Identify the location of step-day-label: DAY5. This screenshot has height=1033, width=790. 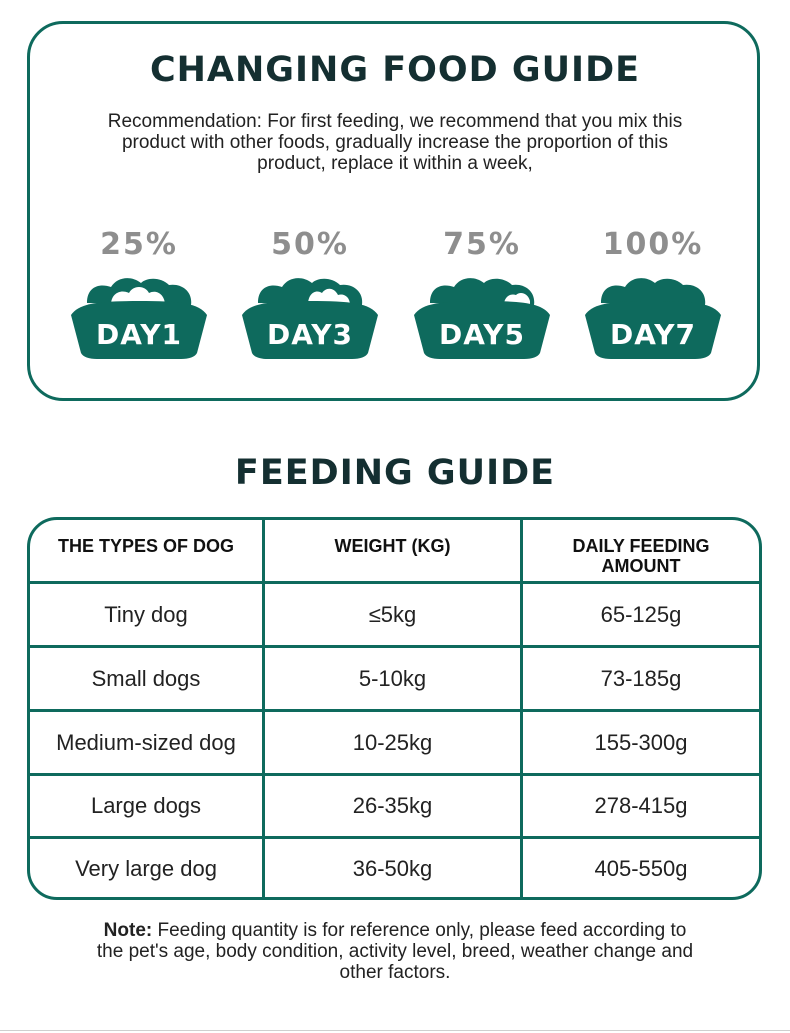
(482, 335).